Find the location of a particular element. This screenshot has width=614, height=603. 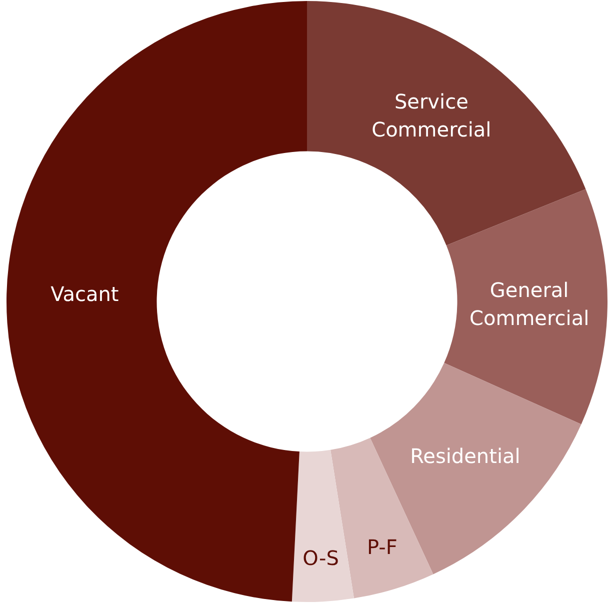

slice-label: O-S is located at coordinates (320, 558).